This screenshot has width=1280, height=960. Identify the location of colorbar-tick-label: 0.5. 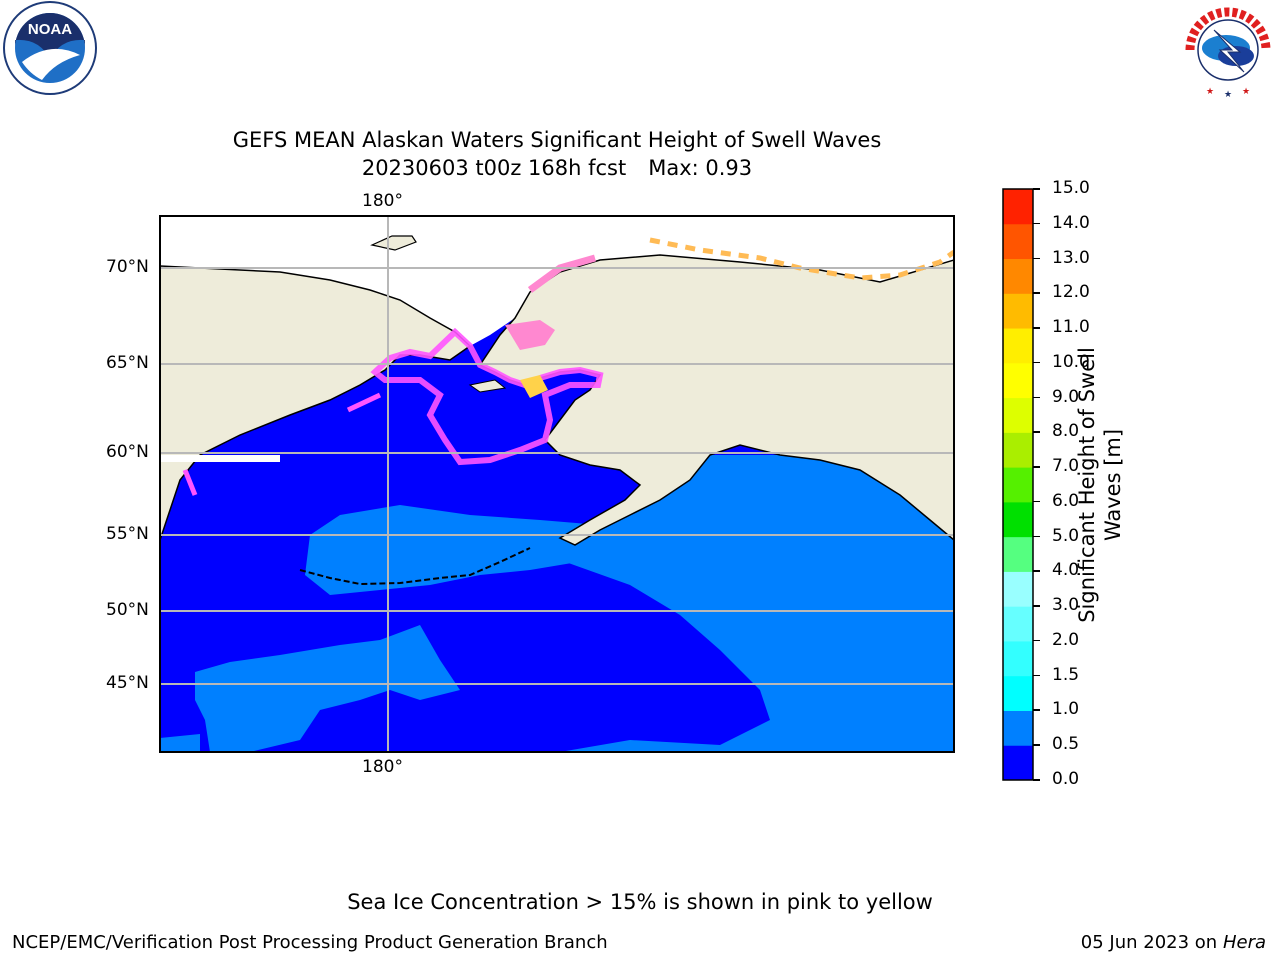
(1066, 744).